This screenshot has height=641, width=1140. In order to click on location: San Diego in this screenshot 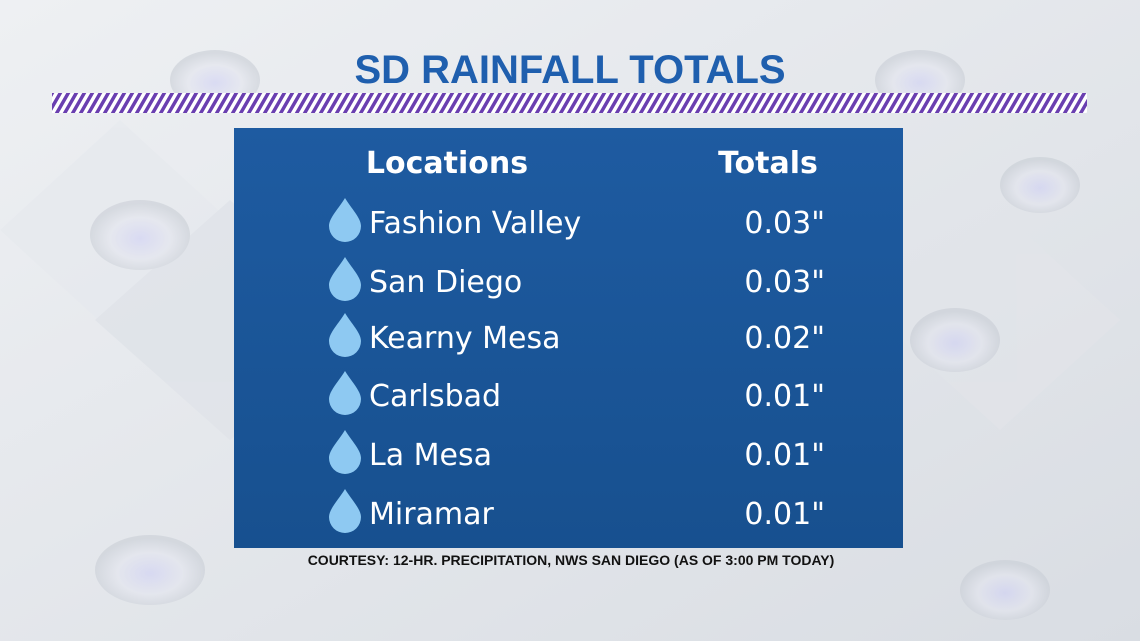, I will do `click(445, 282)`.